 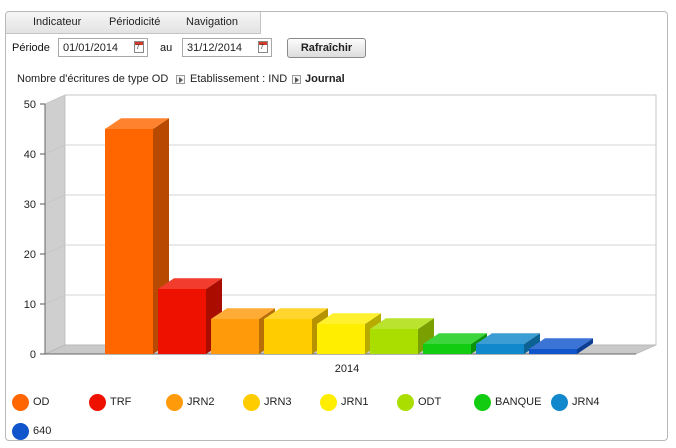 I want to click on legend-label: JRN3, so click(x=278, y=402).